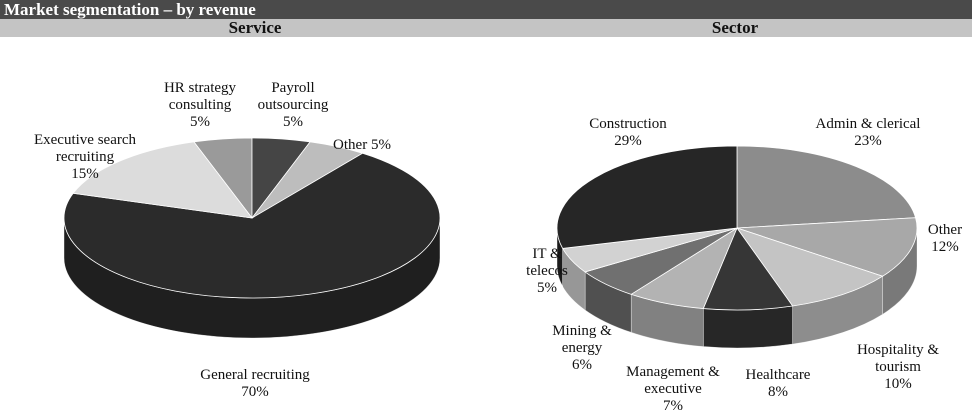 This screenshot has height=416, width=972. Describe the element at coordinates (945, 247) in the screenshot. I see `value-label: 12%` at that location.